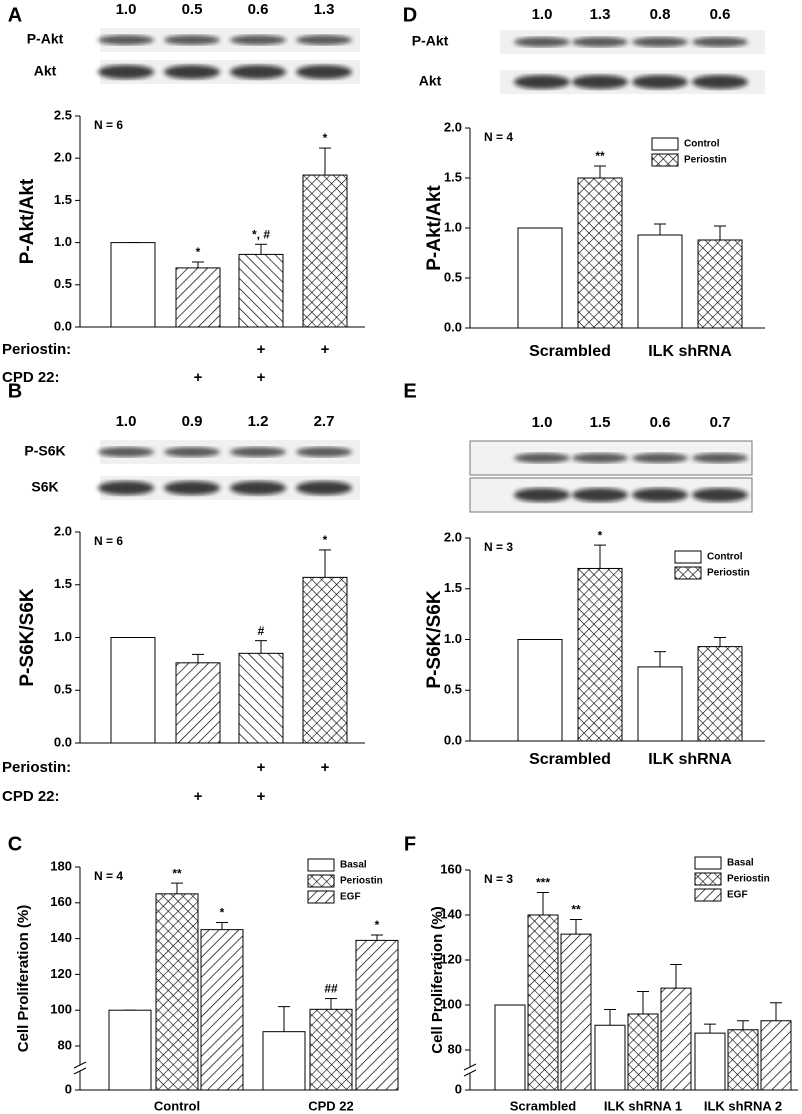 This screenshot has height=1114, width=802. I want to click on panel-letter: C, so click(15, 844).